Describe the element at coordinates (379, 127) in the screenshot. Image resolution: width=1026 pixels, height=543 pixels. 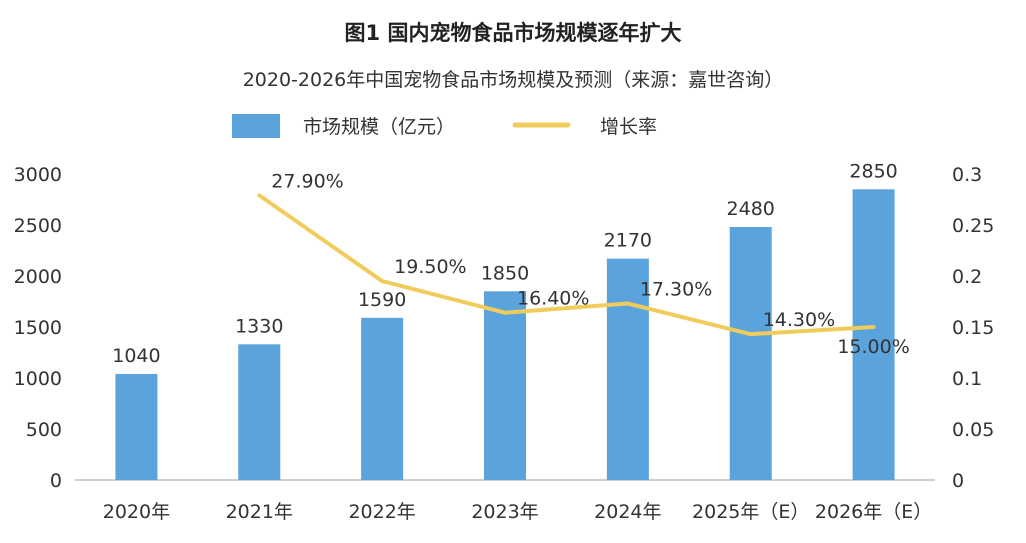
I see `legend-label-bar: 市场规模（亿元）` at that location.